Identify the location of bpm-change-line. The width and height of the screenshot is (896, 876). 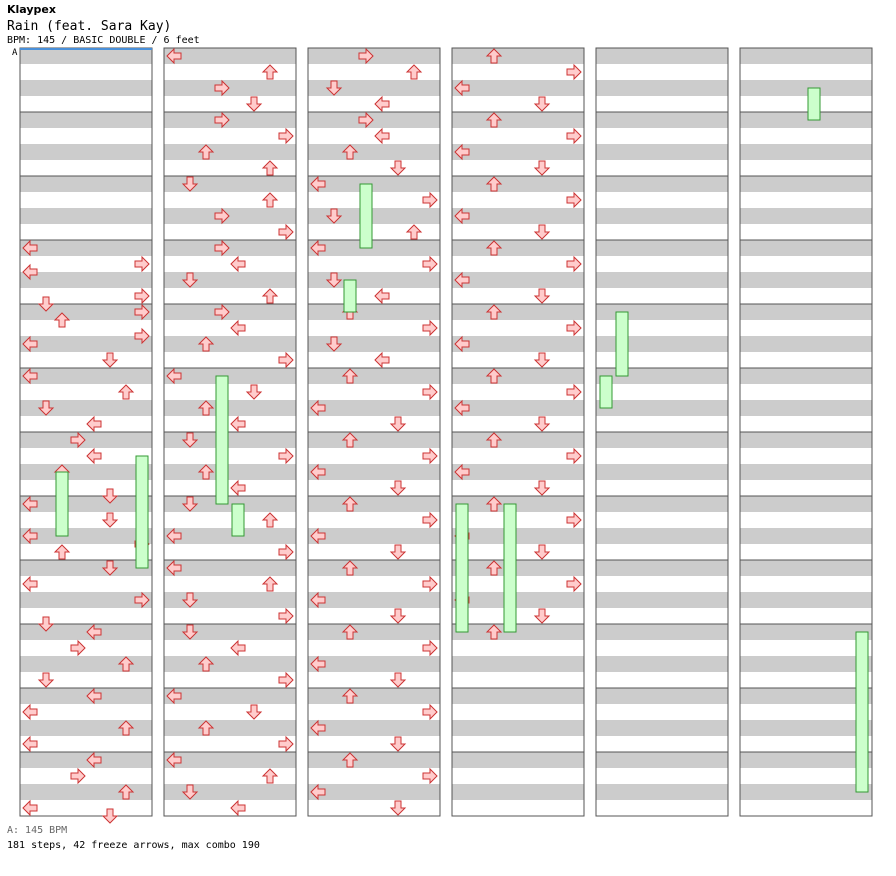
(86, 49).